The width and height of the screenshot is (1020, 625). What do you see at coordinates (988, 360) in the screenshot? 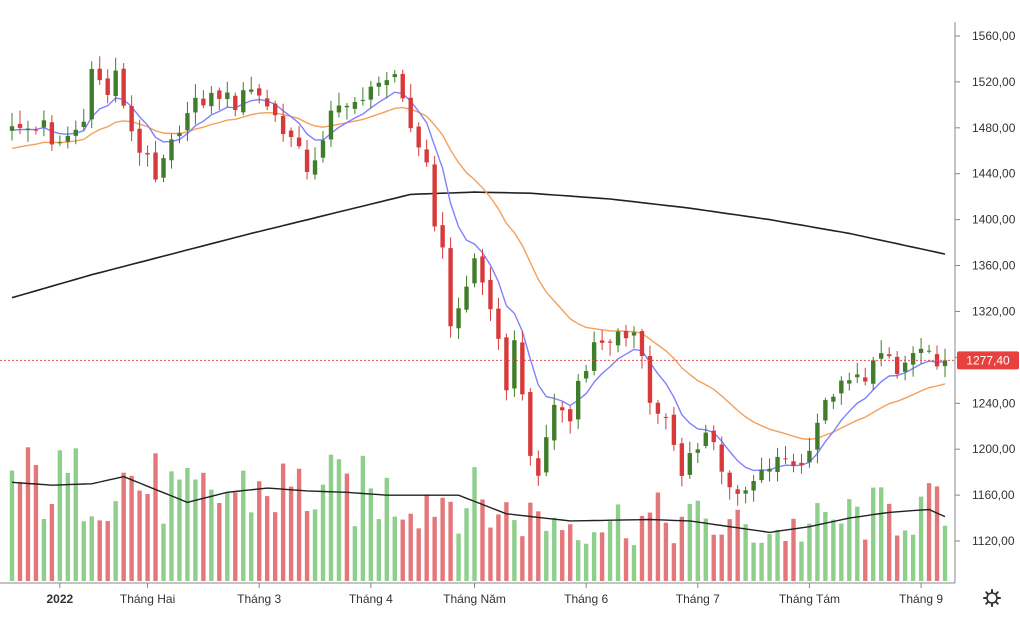
I see `last-price-label: 1277,40` at bounding box center [988, 360].